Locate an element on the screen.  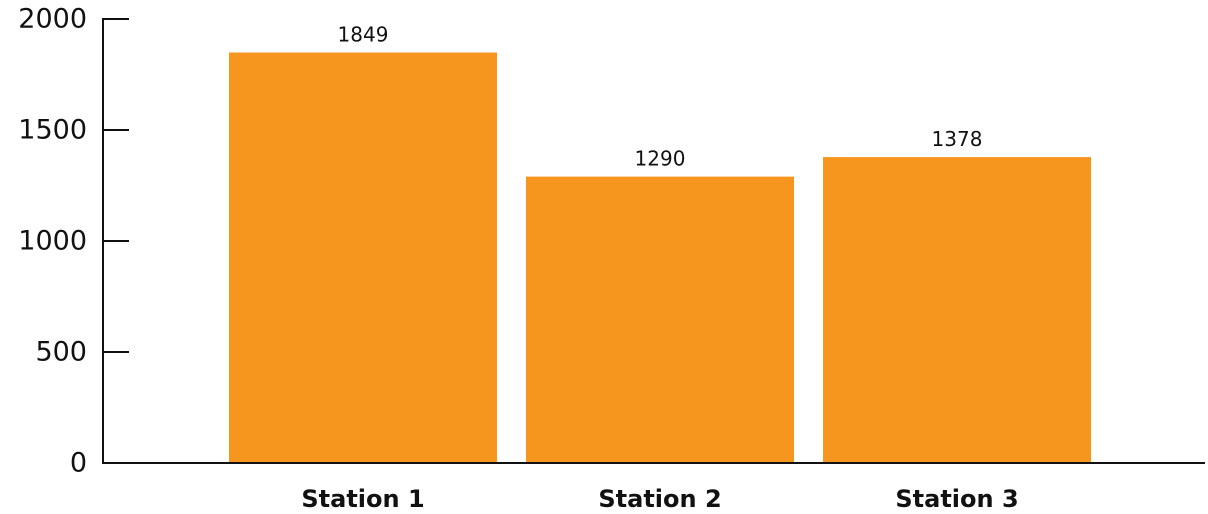
y-tick-label: 2000 is located at coordinates (52, 19).